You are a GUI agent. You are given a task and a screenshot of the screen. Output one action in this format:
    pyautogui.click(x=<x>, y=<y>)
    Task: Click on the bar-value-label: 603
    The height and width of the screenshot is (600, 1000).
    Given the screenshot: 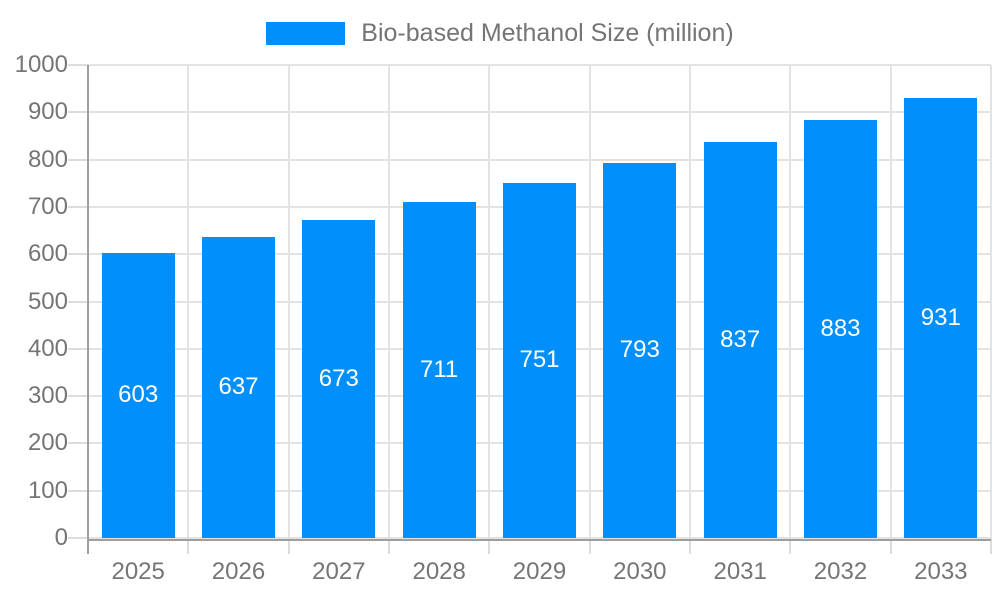 What is the action you would take?
    pyautogui.click(x=138, y=395)
    